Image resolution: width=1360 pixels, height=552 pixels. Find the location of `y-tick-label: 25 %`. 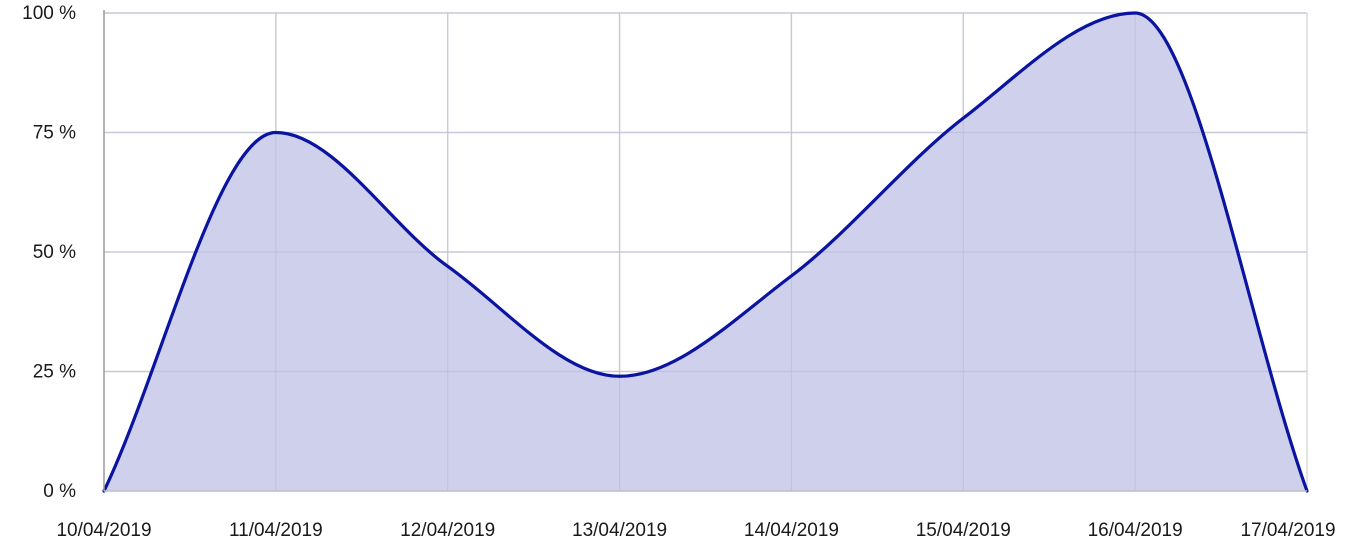

y-tick-label: 25 % is located at coordinates (54, 372).